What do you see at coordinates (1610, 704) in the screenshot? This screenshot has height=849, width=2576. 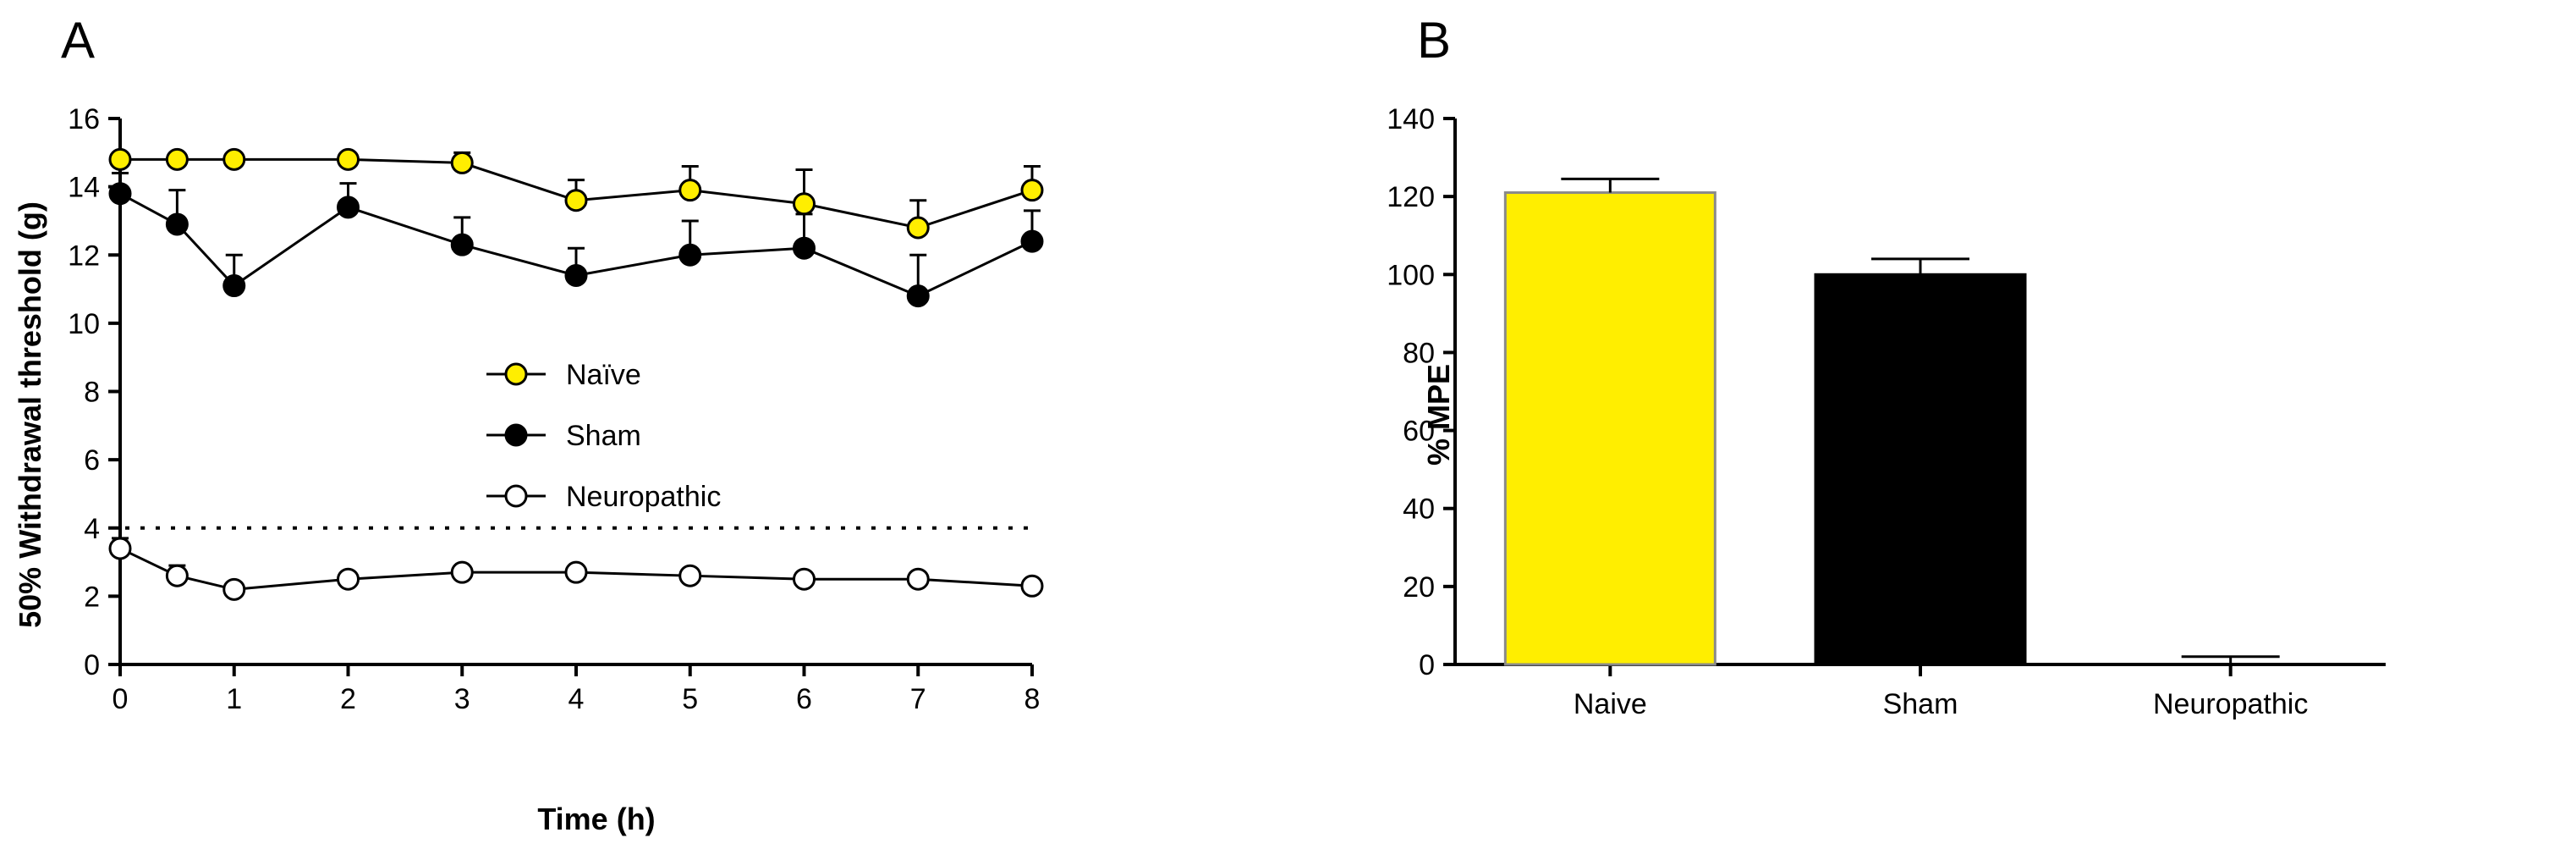 I see `chart-b-x-tick-label: Naive` at bounding box center [1610, 704].